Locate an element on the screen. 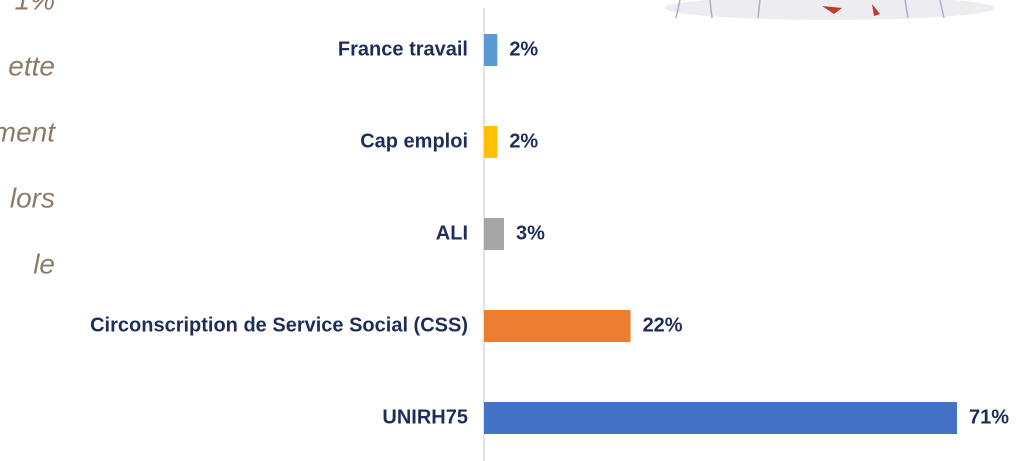  category-label: Cap emploi is located at coordinates (414, 141).